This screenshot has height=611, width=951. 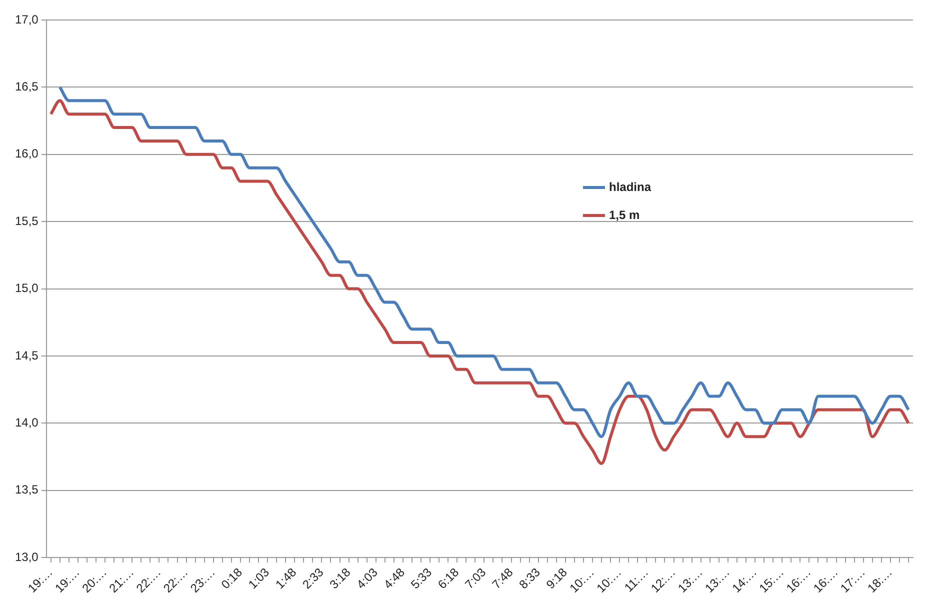 What do you see at coordinates (26, 221) in the screenshot?
I see `y-tick-label: 15,5` at bounding box center [26, 221].